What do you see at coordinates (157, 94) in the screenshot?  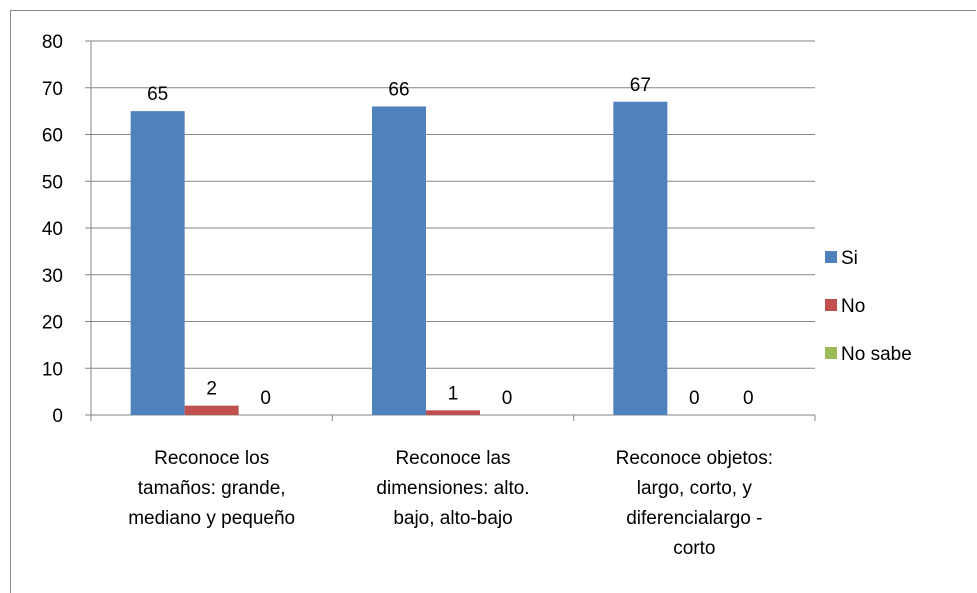 I see `data-label: 65` at bounding box center [157, 94].